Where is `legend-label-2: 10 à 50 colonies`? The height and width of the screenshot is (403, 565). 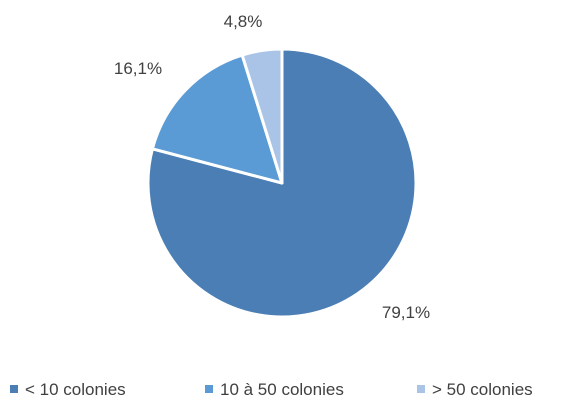 legend-label-2: 10 à 50 colonies is located at coordinates (282, 389).